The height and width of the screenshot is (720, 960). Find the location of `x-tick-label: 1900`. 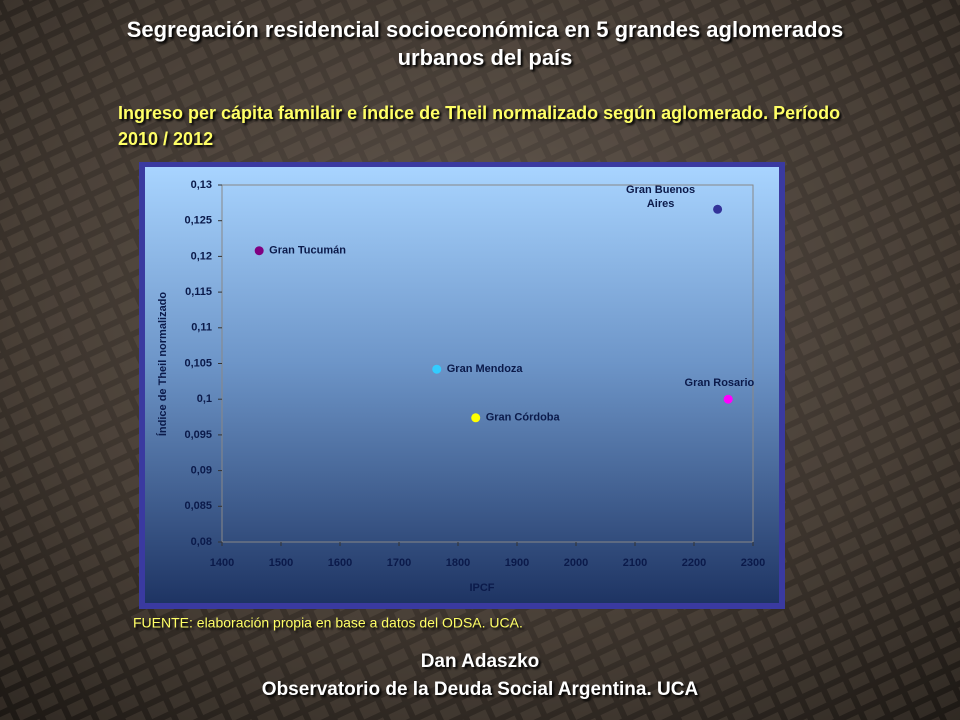

x-tick-label: 1900 is located at coordinates (517, 563).